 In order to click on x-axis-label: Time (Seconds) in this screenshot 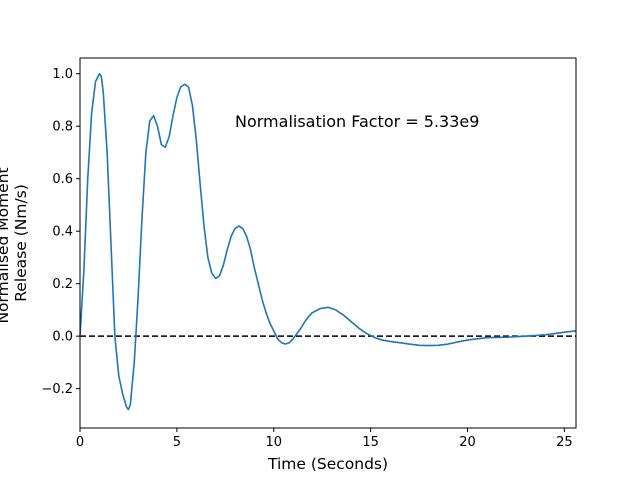, I will do `click(327, 464)`.